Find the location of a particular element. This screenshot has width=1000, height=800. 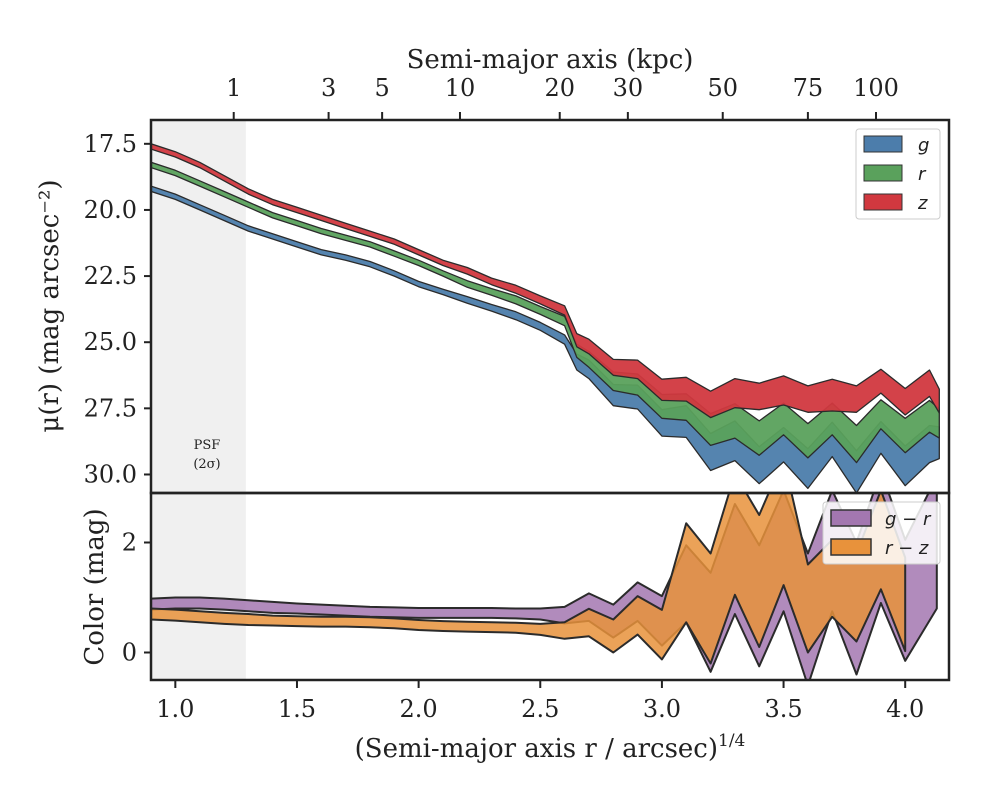

top-tick-label-4: 20 is located at coordinates (559, 88).